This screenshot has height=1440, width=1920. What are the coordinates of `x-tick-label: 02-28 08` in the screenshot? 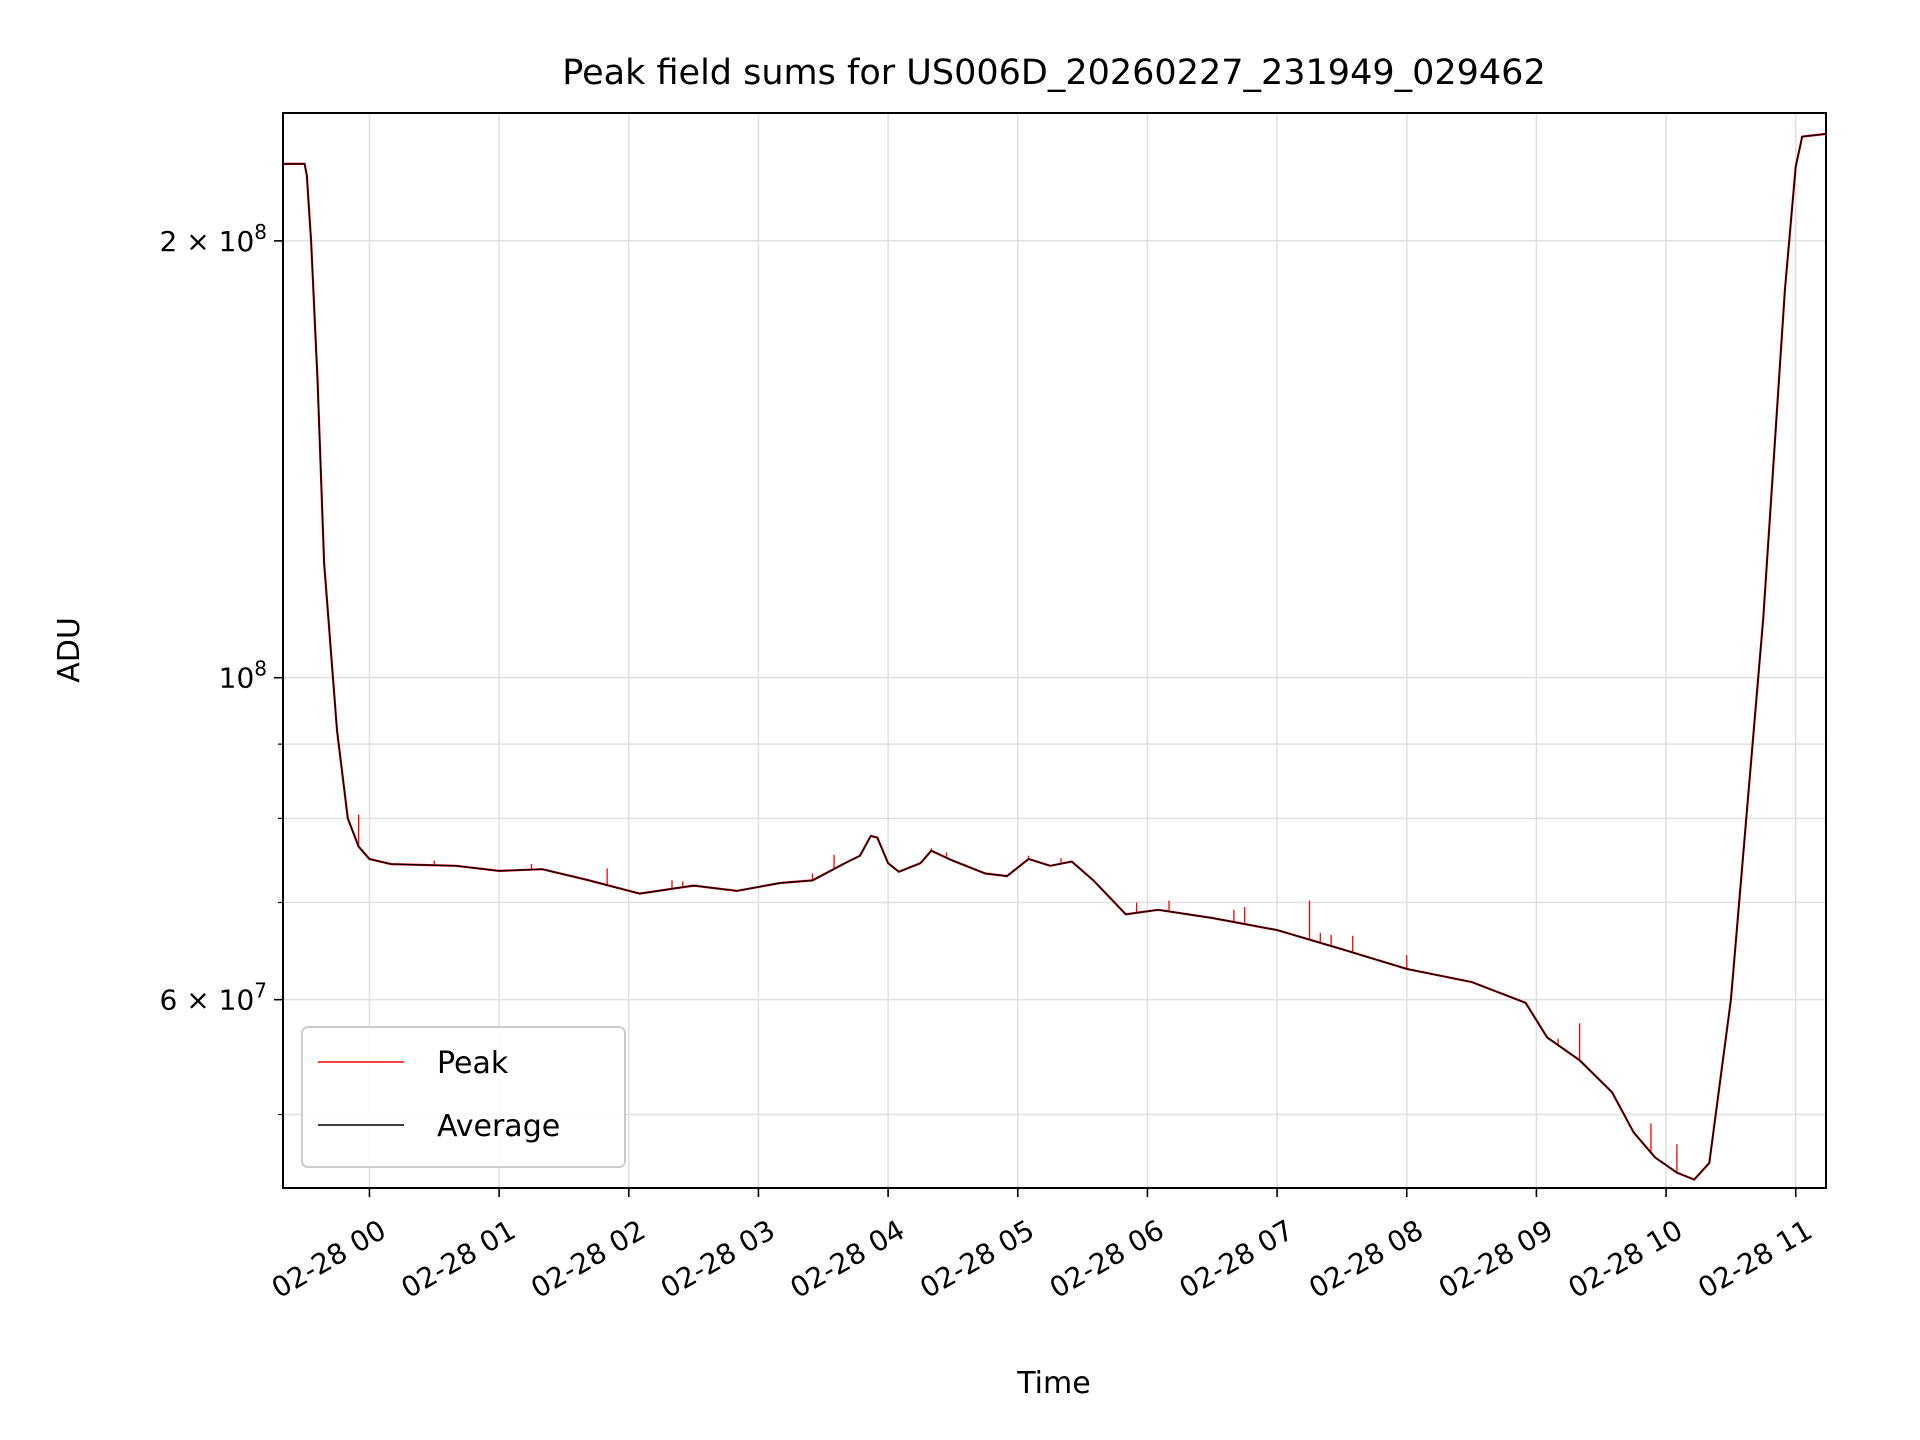 It's located at (1366, 1259).